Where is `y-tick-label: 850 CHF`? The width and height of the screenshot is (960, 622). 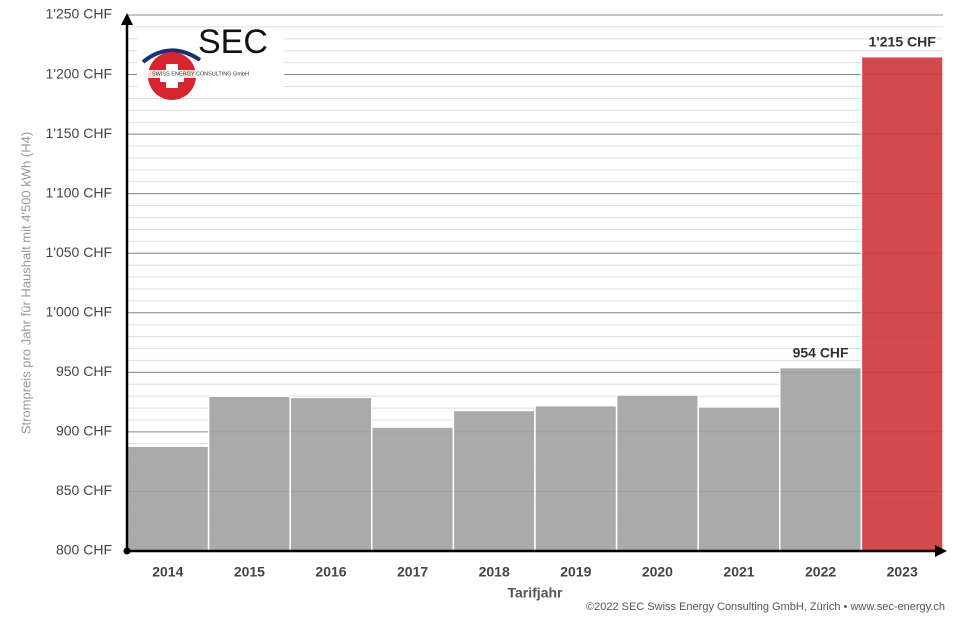 y-tick-label: 850 CHF is located at coordinates (84, 490).